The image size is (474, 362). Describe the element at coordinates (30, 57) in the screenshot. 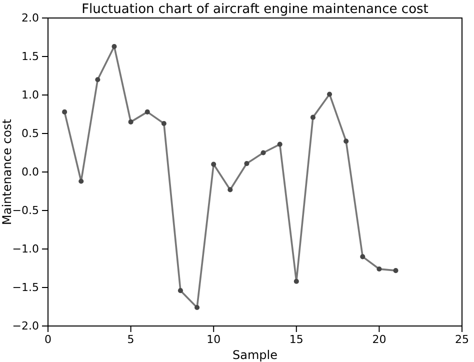

I see `y-tick-label: 1.5` at that location.